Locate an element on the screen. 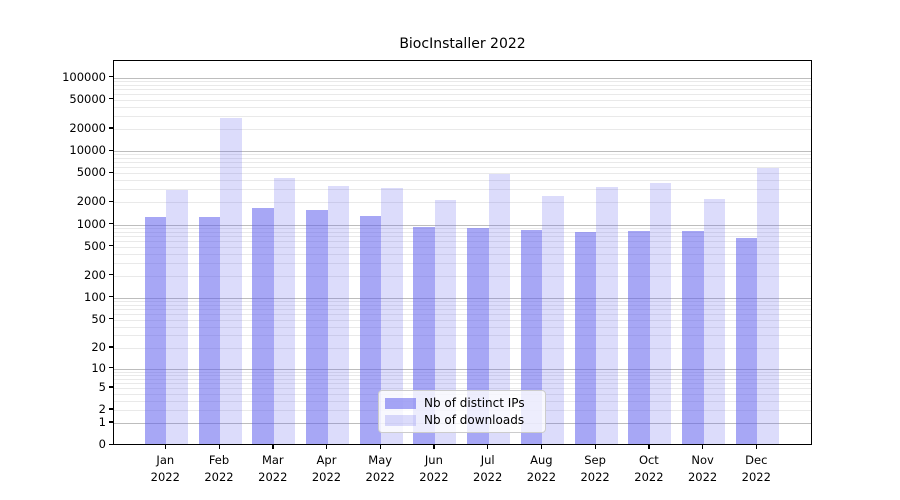  bar-downloads-jan is located at coordinates (177, 316).